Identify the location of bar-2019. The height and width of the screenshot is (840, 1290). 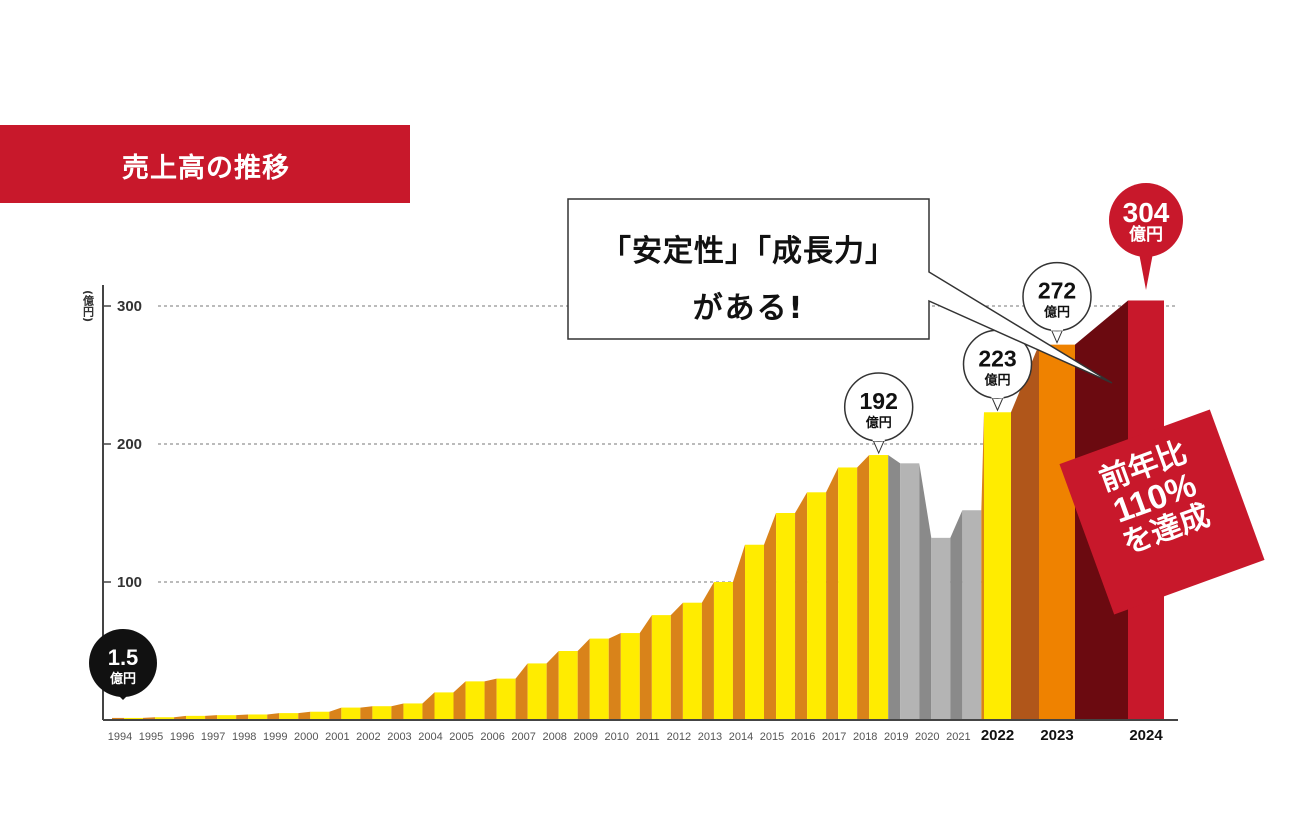
(910, 591).